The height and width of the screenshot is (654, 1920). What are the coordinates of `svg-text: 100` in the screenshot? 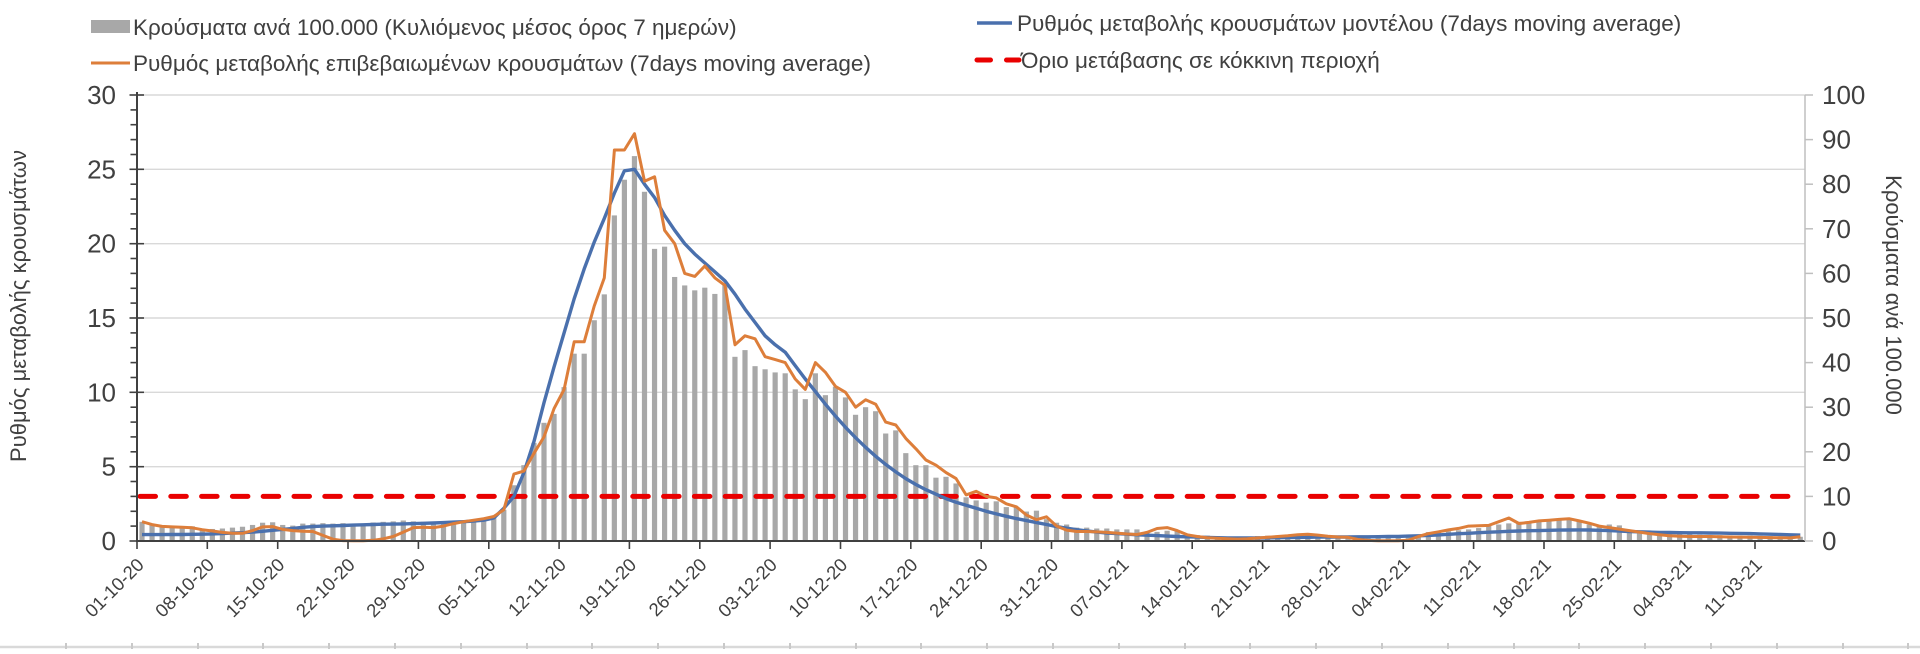 It's located at (1843, 95).